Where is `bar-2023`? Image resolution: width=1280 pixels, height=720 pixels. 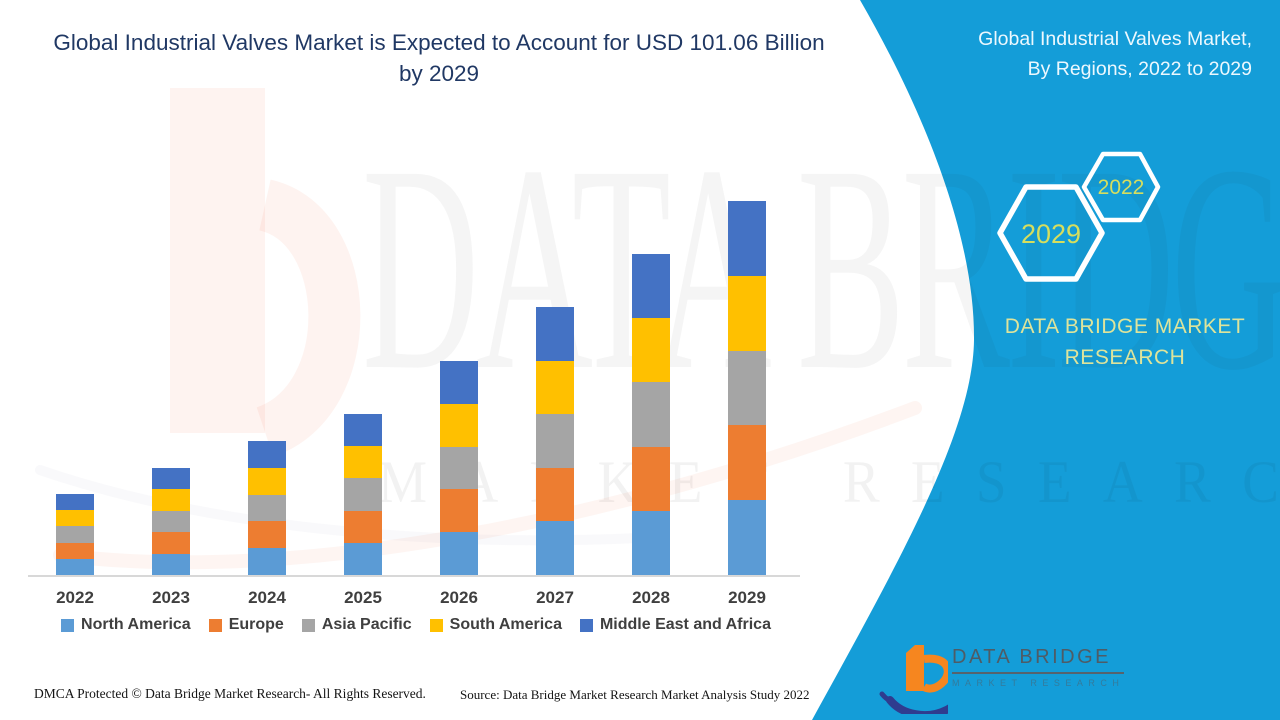 bar-2023 is located at coordinates (171, 521).